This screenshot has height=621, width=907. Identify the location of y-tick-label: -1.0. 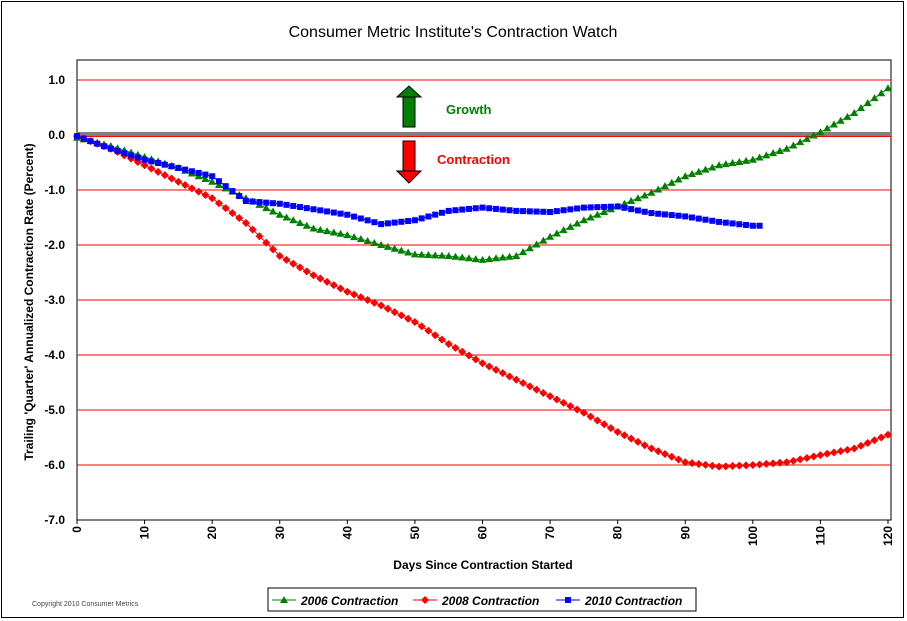
(54, 190).